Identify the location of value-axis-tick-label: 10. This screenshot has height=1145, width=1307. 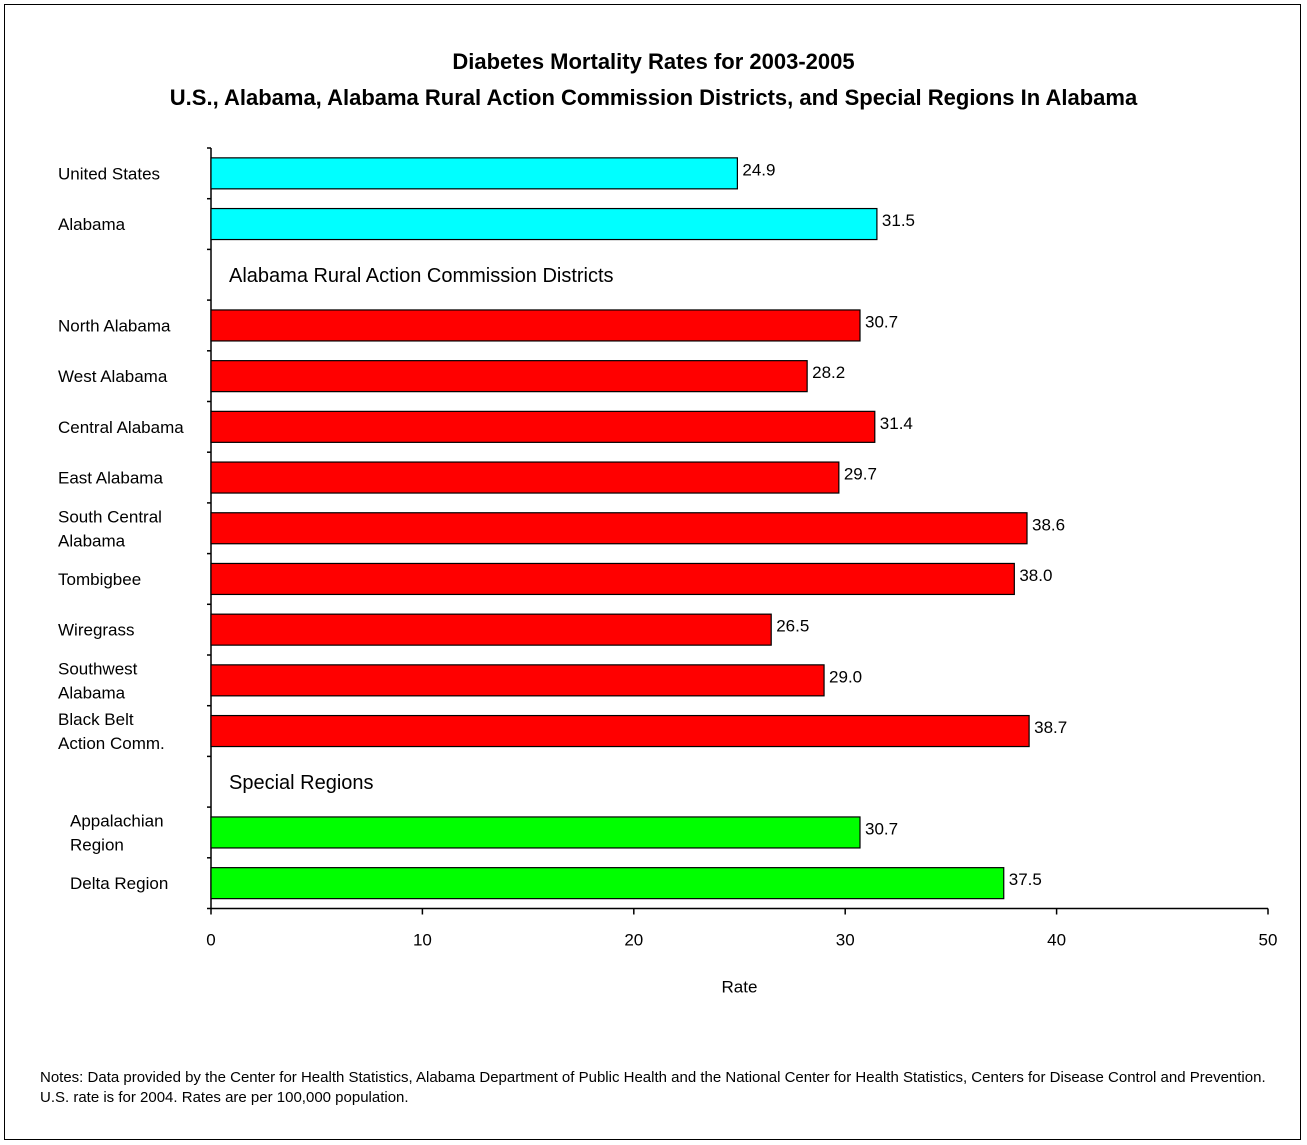
(422, 940).